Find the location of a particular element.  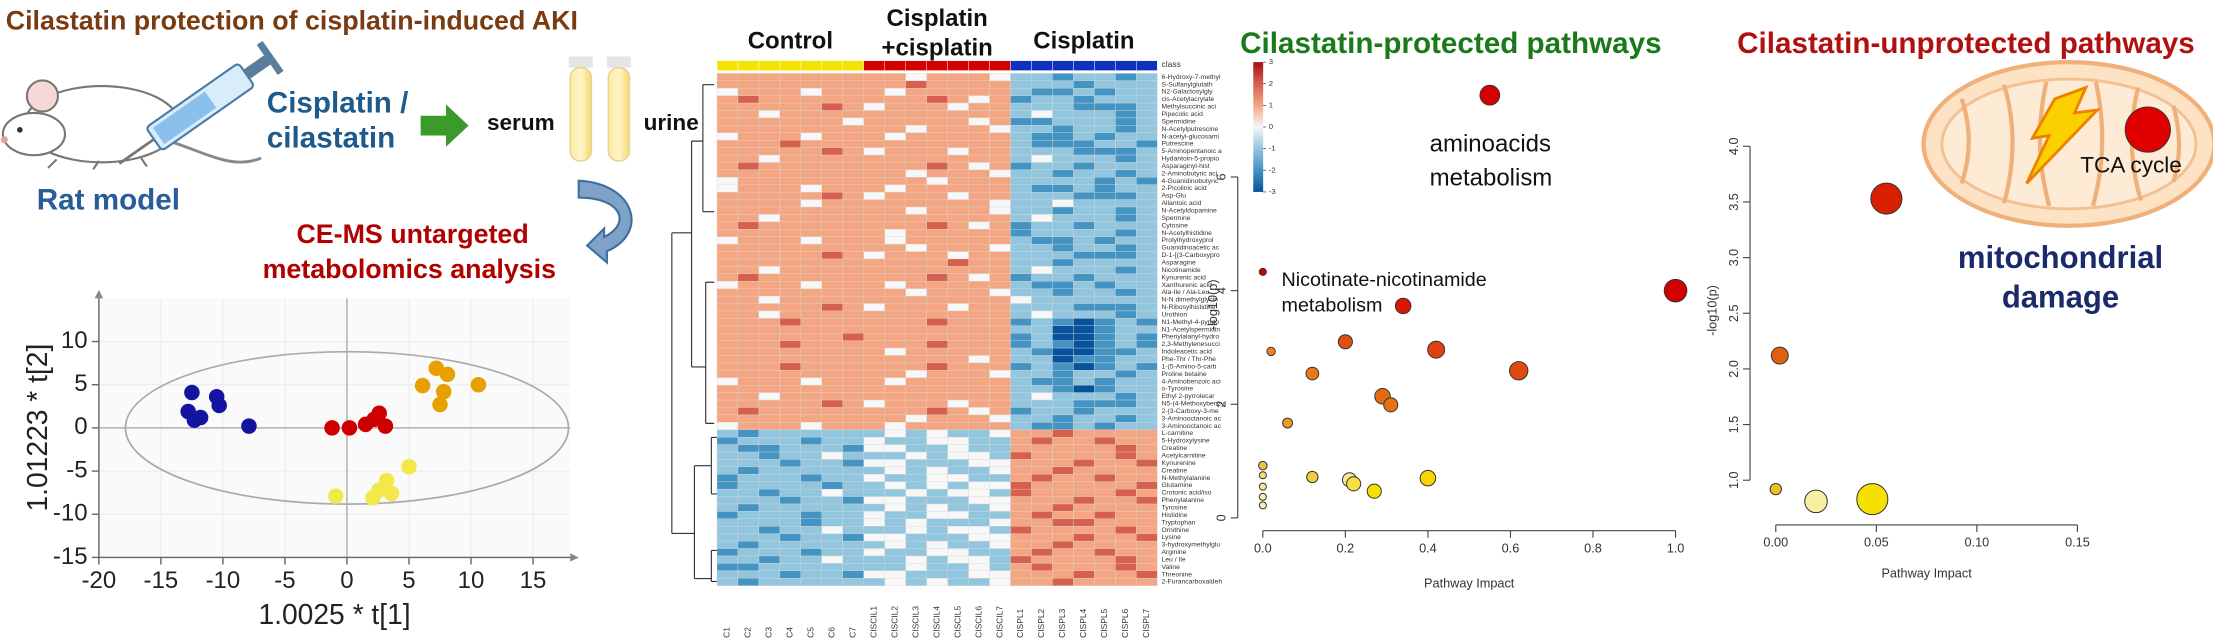

row-label: 2-Furancarboxaldeh is located at coordinates (1192, 582).